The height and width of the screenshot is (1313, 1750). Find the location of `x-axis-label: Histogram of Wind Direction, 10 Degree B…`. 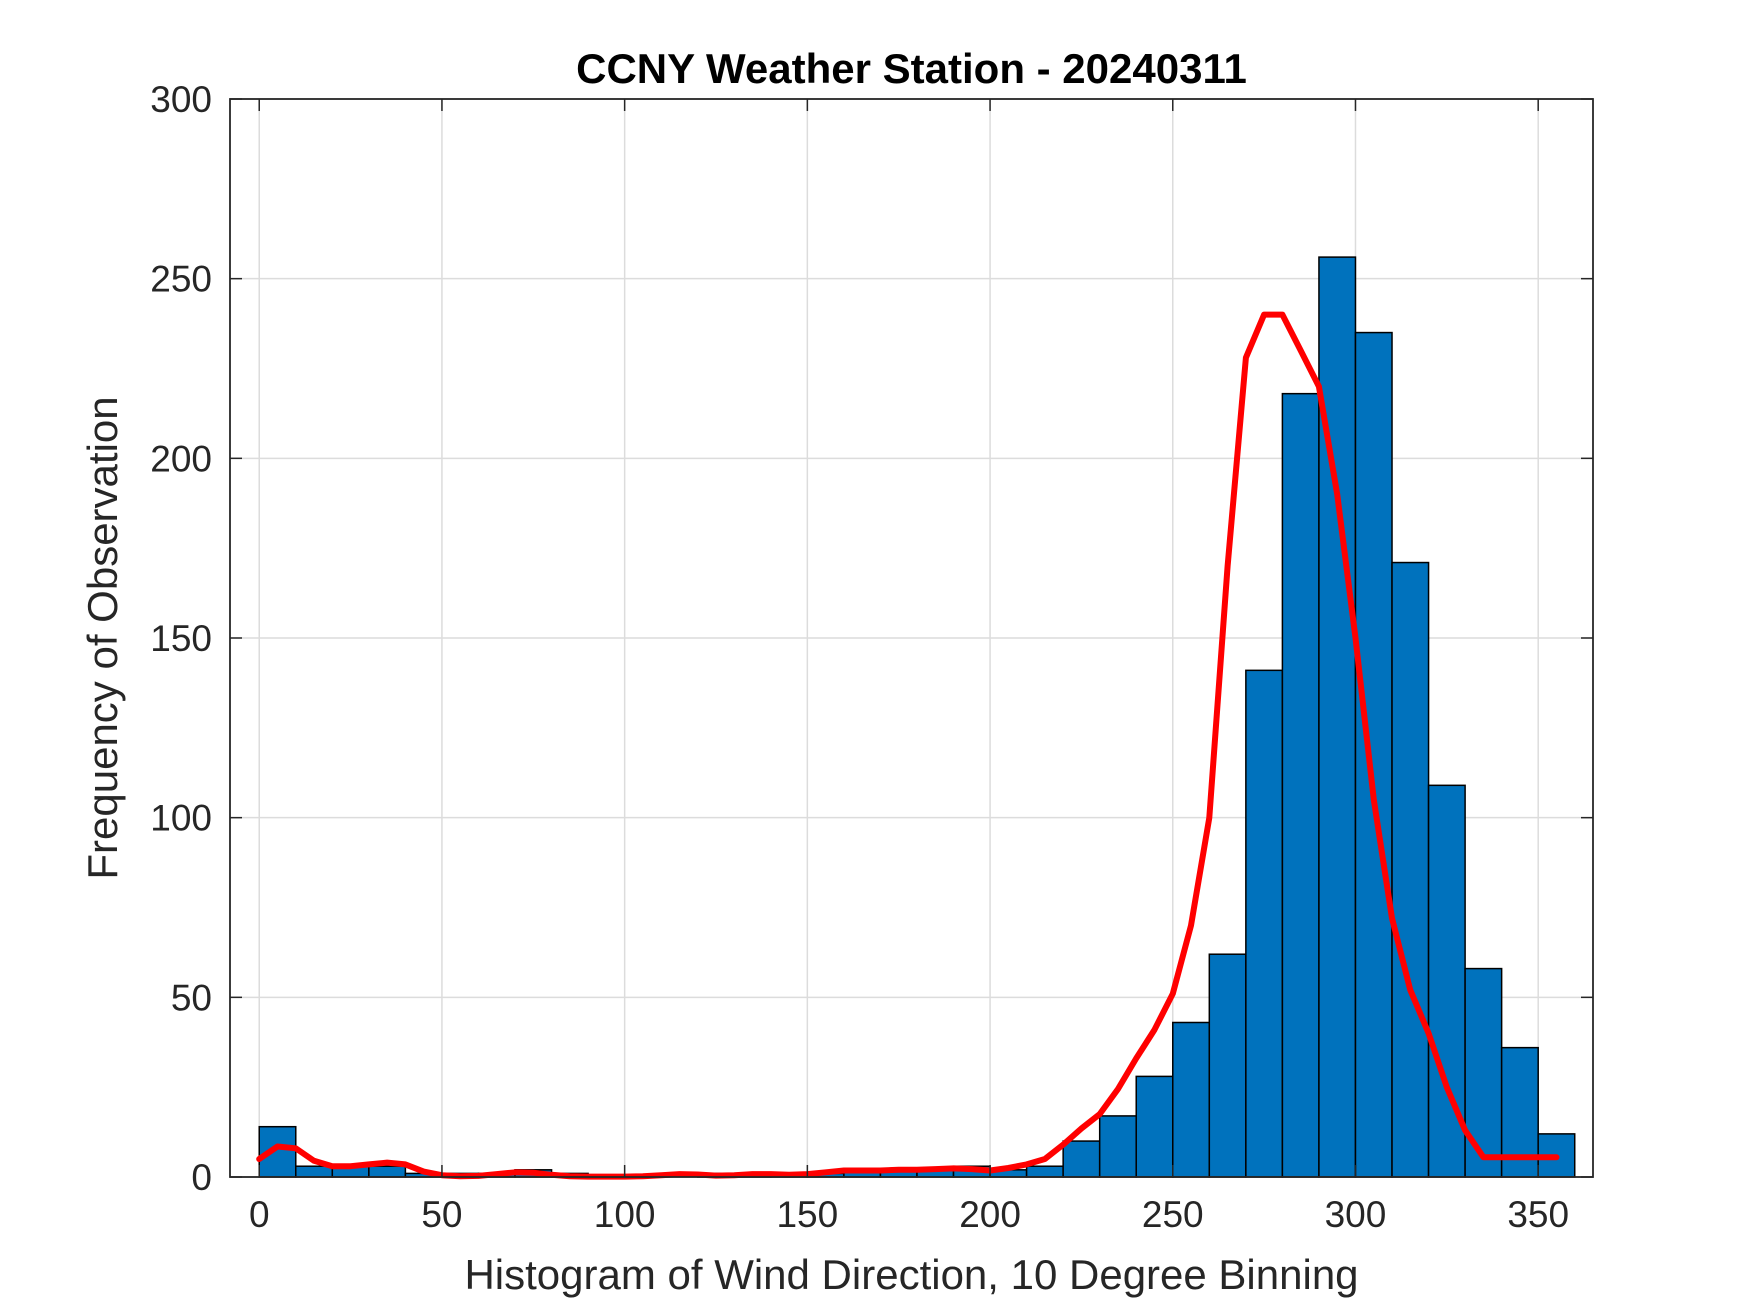

x-axis-label: Histogram of Wind Direction, 10 Degree B… is located at coordinates (911, 1274).